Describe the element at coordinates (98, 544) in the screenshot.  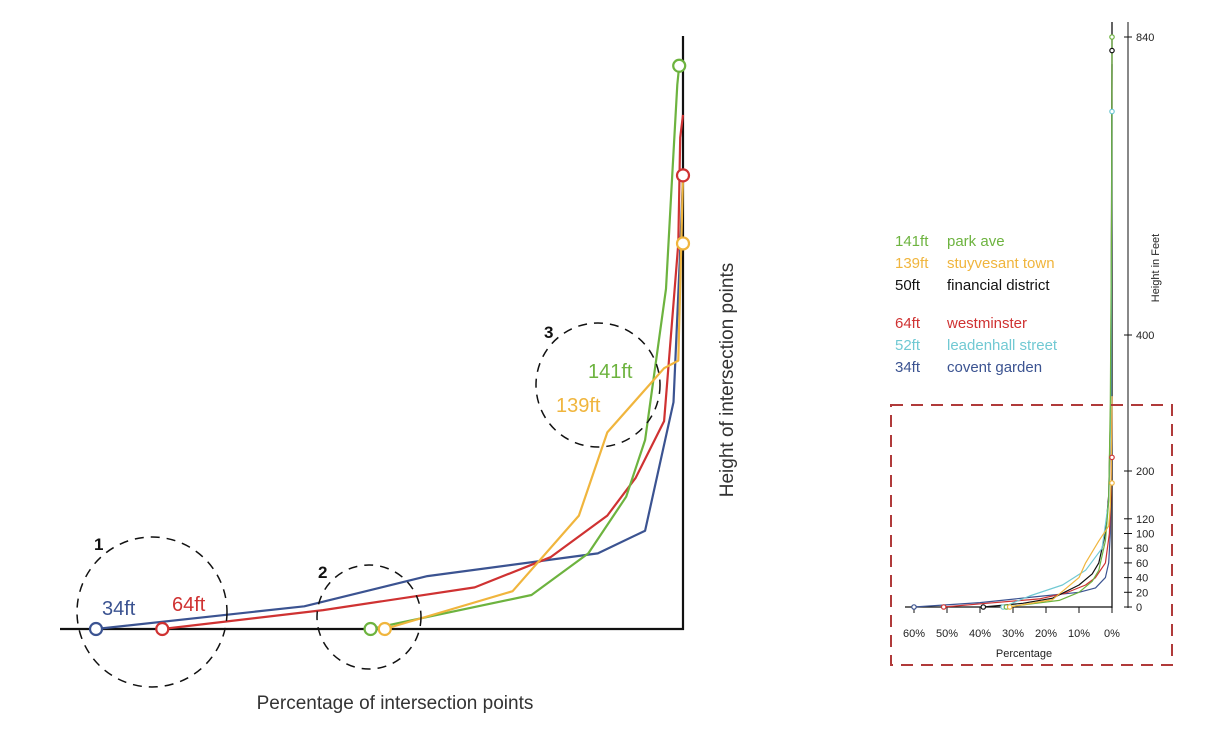
I see `annotation-number-1: 1` at that location.